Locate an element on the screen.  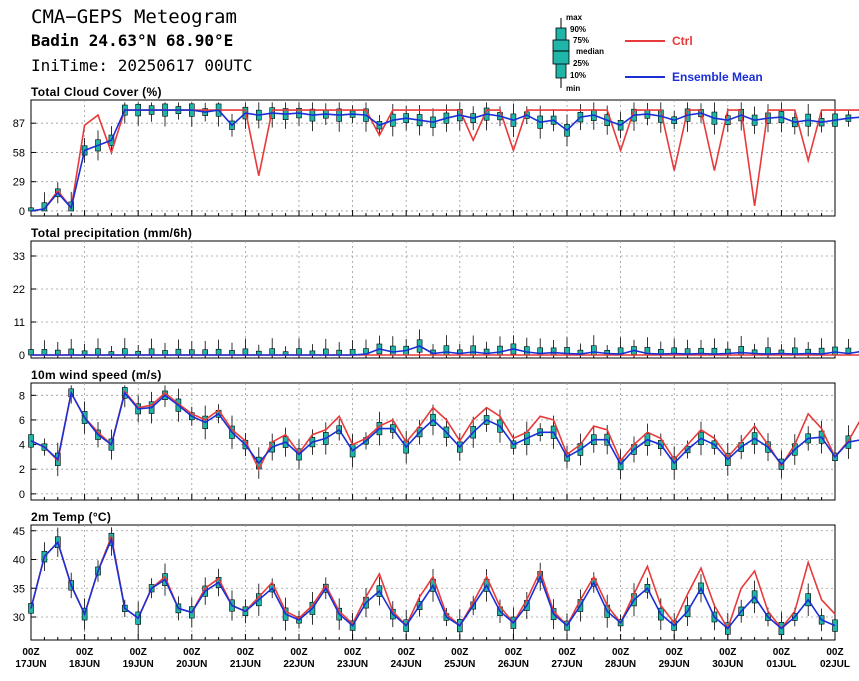
panel-title: 2m Temp (°C) is located at coordinates (71, 517).